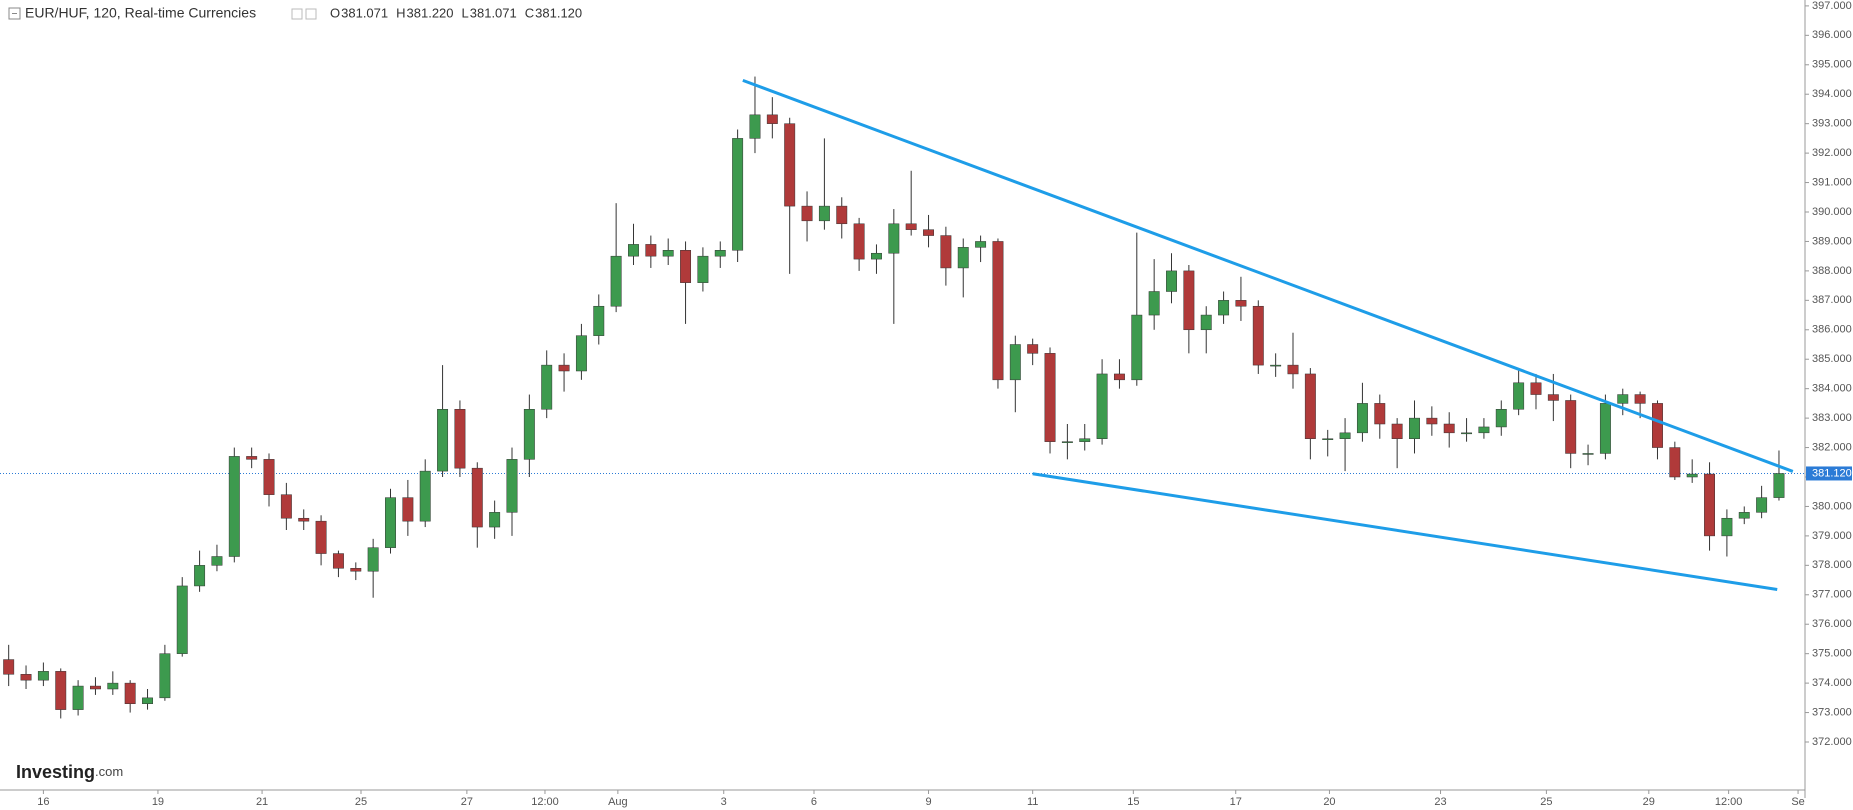 This screenshot has width=1853, height=810. Describe the element at coordinates (364, 12) in the screenshot. I see `ohlc-value: 381.071` at that location.